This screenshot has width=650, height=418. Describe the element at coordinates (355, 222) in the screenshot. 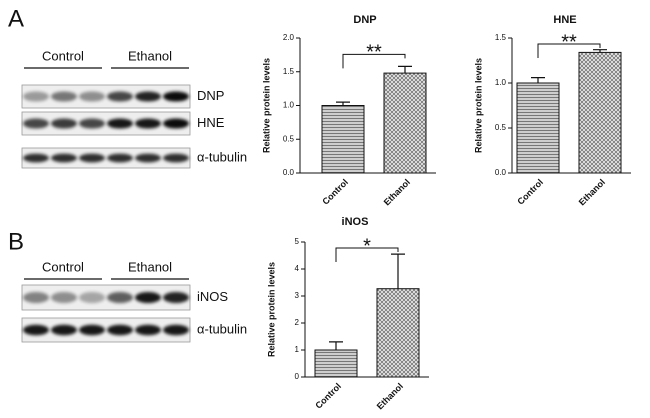

I see `chart-title: iNOS` at that location.